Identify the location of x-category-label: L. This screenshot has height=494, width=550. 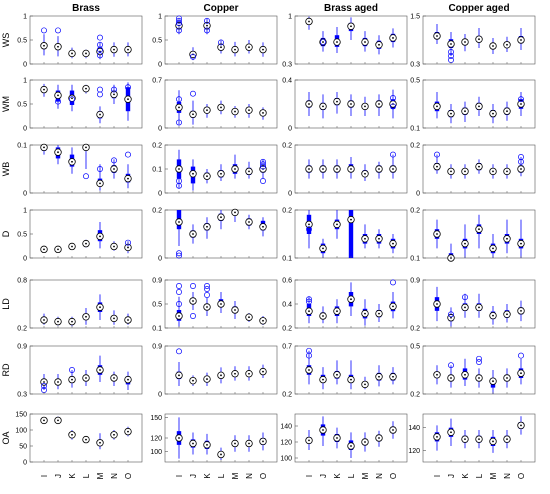
(351, 475).